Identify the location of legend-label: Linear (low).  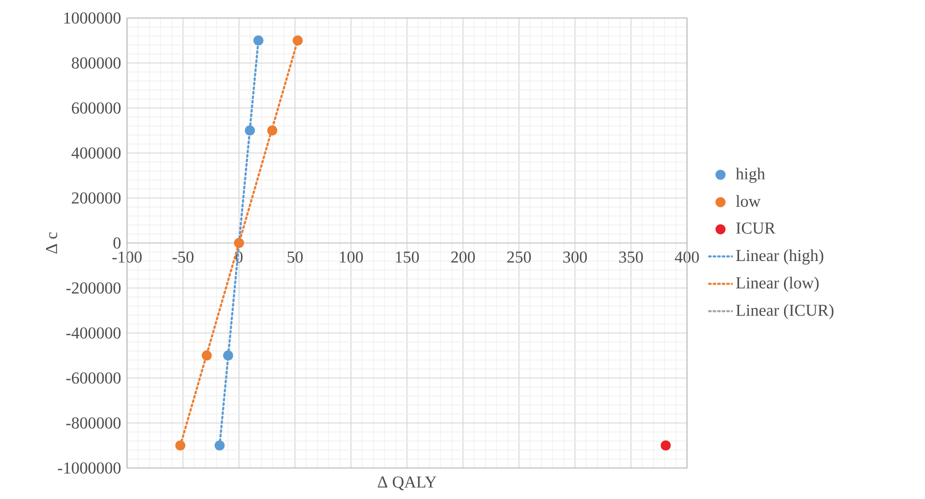
(777, 284).